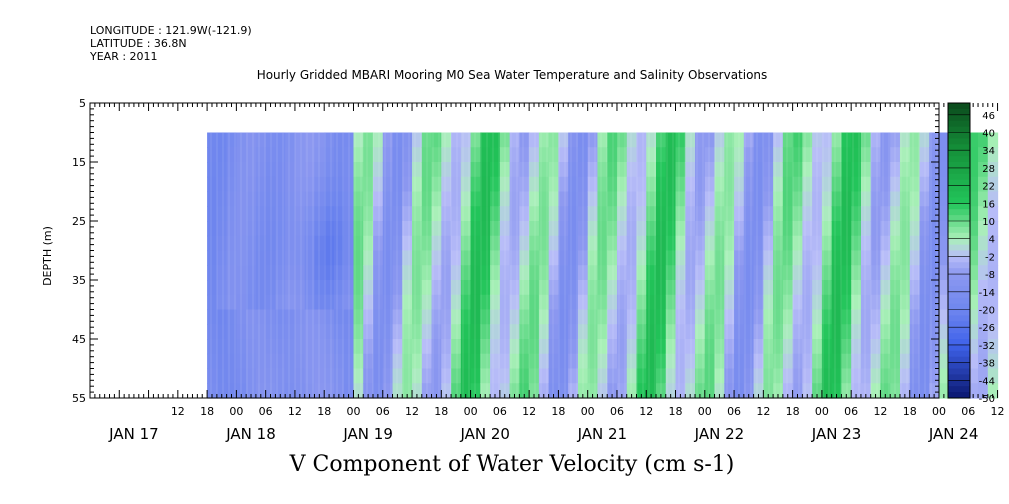 The height and width of the screenshot is (504, 1009). What do you see at coordinates (133, 434) in the screenshot?
I see `x-day-label: JAN 17` at bounding box center [133, 434].